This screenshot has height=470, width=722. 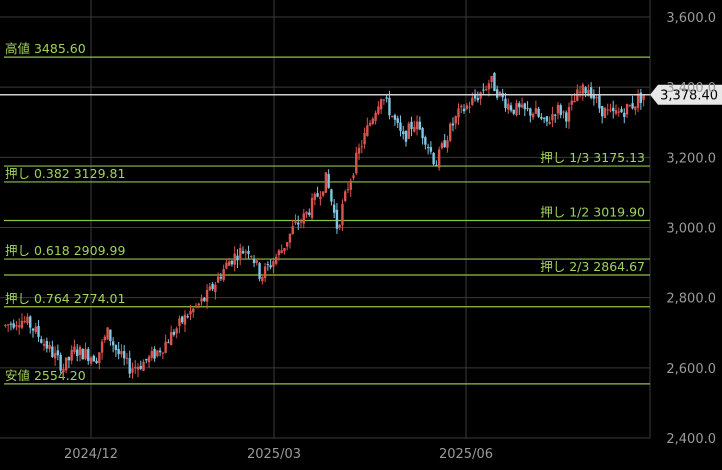 What do you see at coordinates (592, 157) in the screenshot?
I see `fib-level-label: 押し 1/3 3175.13` at bounding box center [592, 157].